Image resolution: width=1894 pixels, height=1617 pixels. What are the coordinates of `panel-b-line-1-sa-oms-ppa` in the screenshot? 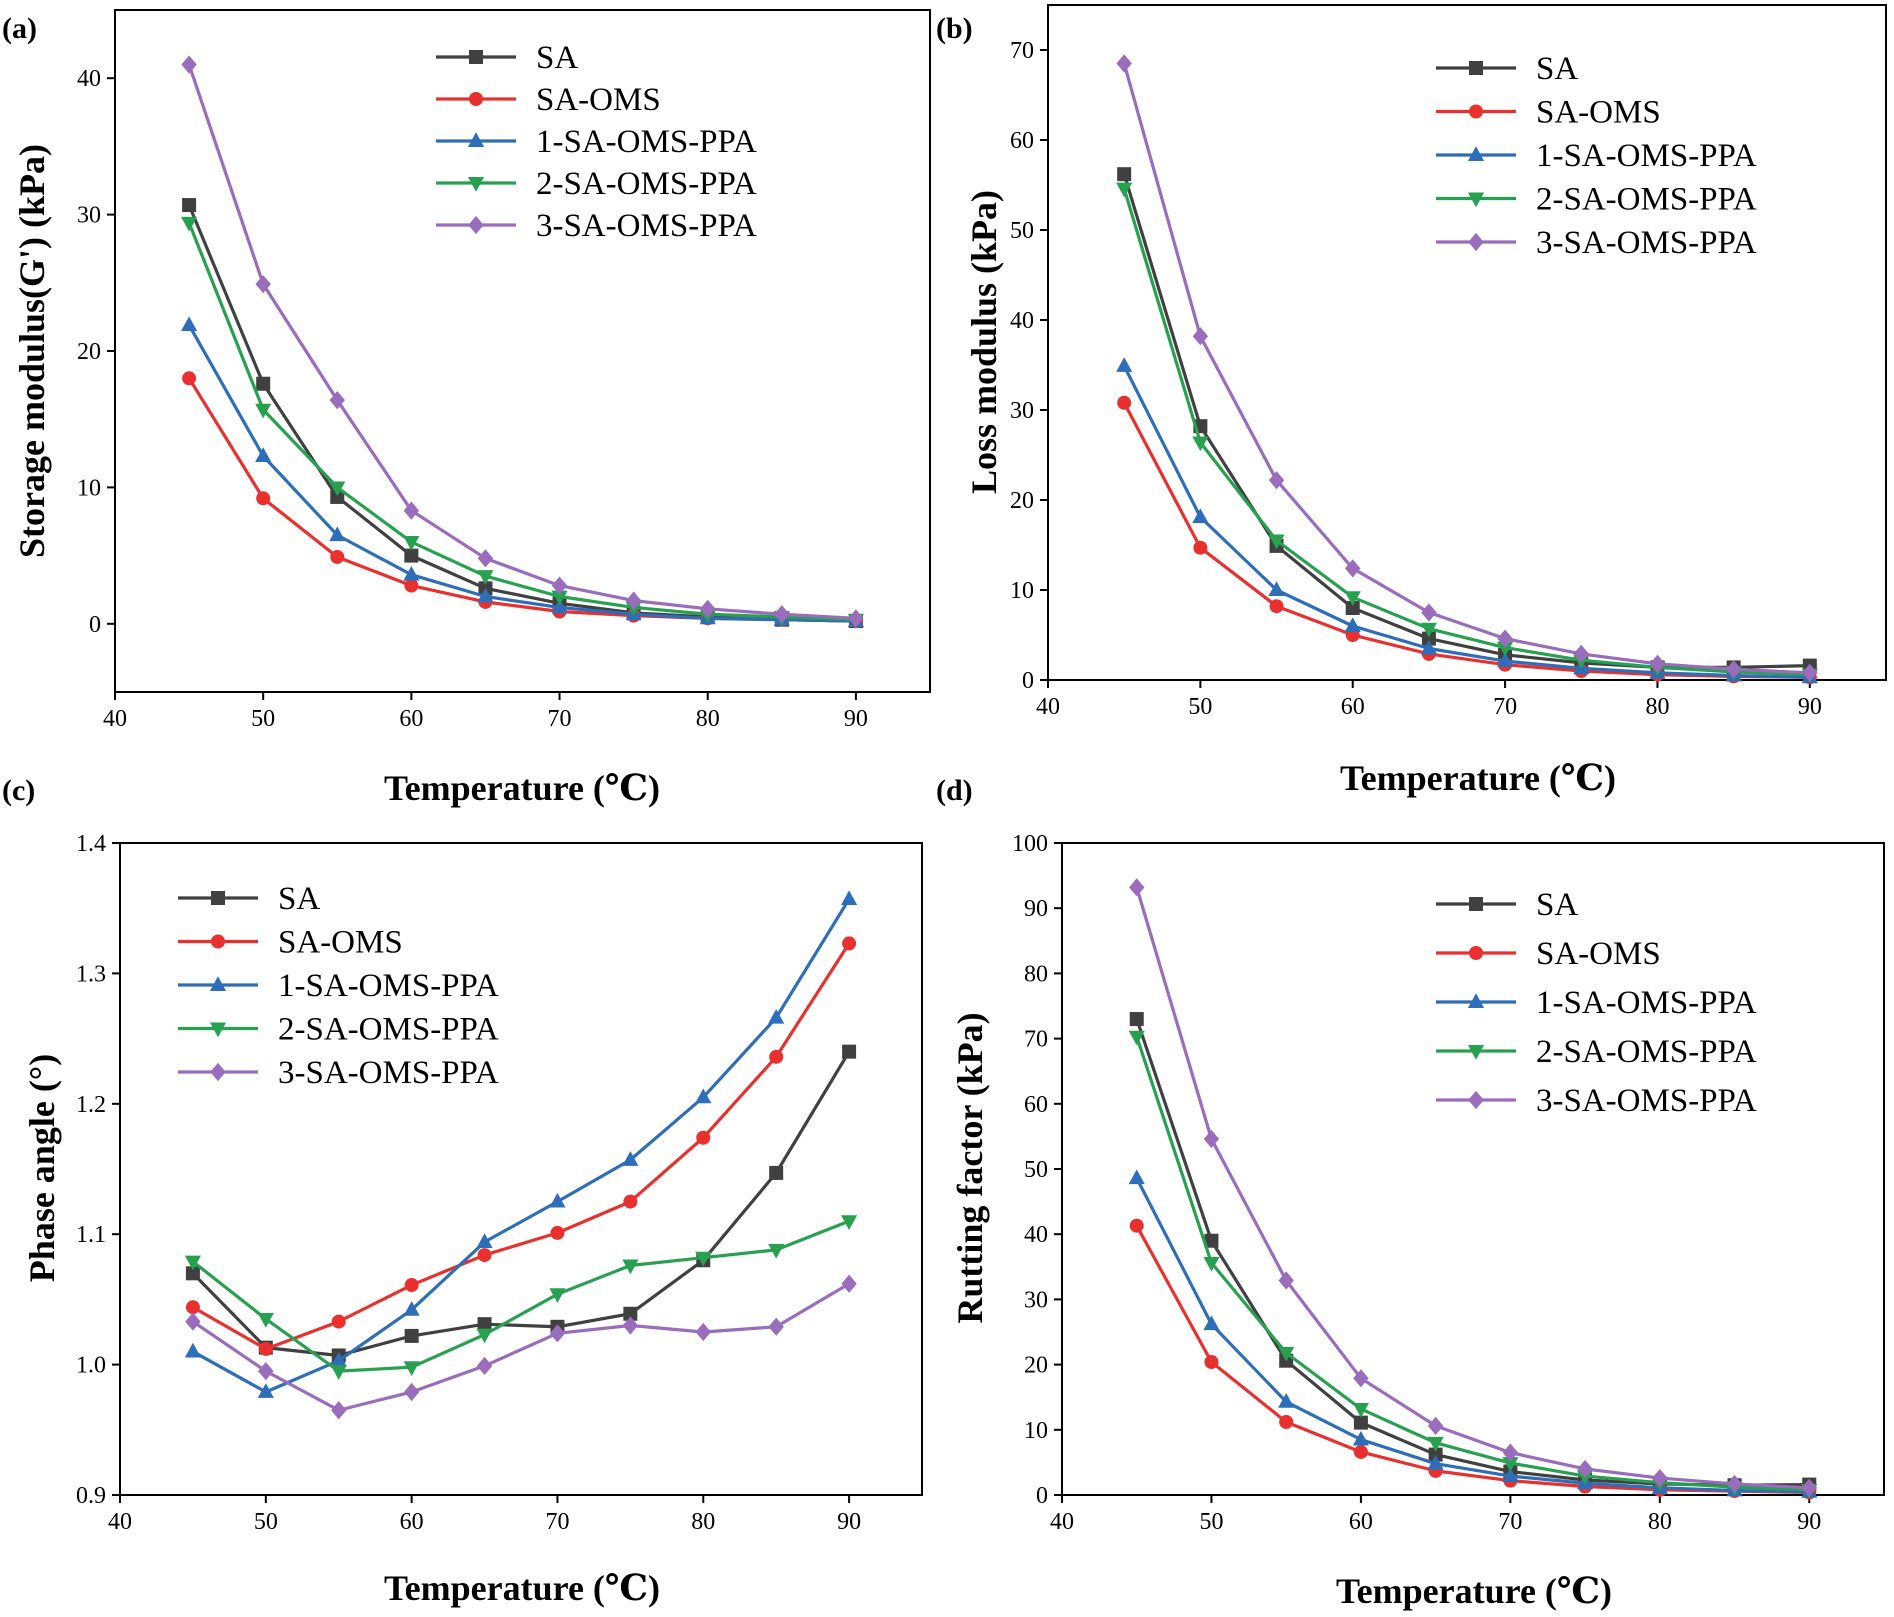 It's located at (1466, 522).